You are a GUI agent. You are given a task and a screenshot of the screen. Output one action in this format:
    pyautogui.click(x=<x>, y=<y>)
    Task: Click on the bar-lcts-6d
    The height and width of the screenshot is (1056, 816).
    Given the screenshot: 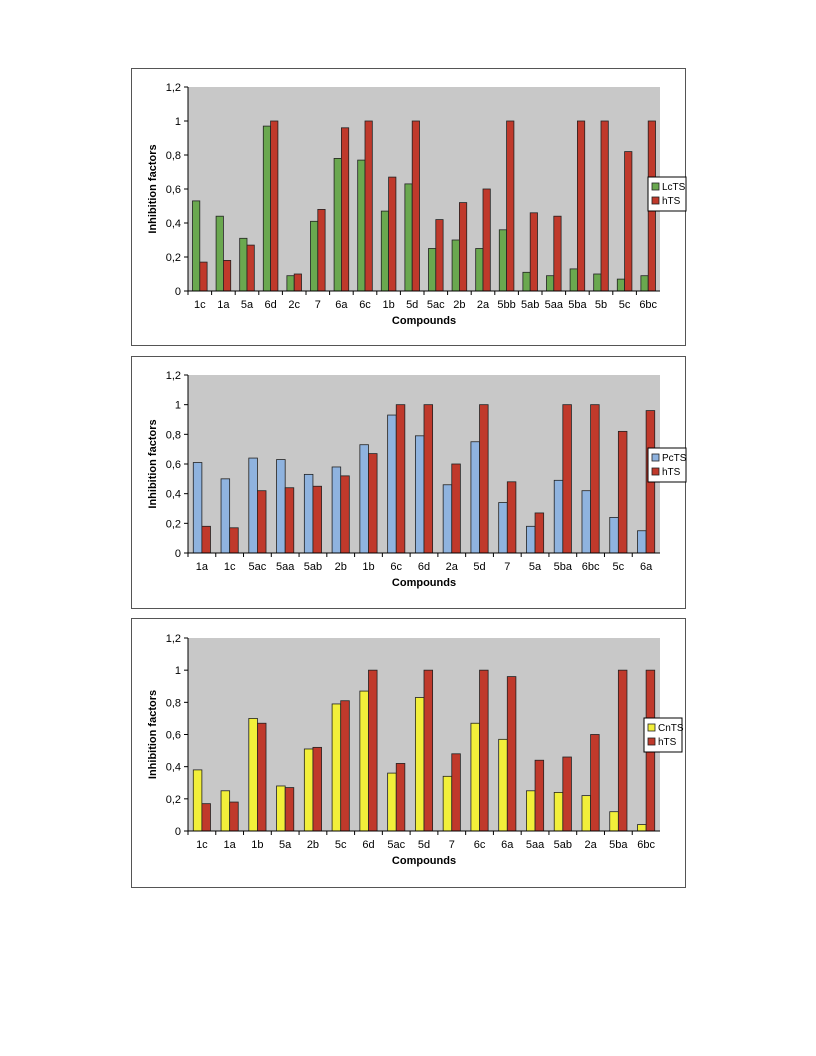 What is the action you would take?
    pyautogui.click(x=266, y=208)
    